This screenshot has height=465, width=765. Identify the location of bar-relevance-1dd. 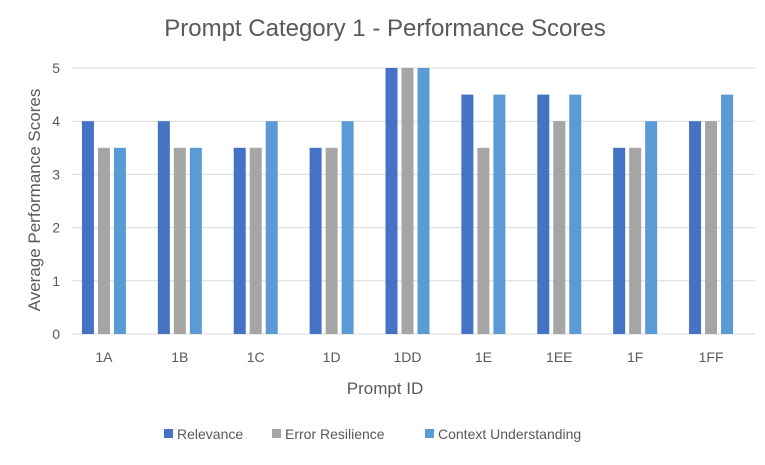
(391, 201).